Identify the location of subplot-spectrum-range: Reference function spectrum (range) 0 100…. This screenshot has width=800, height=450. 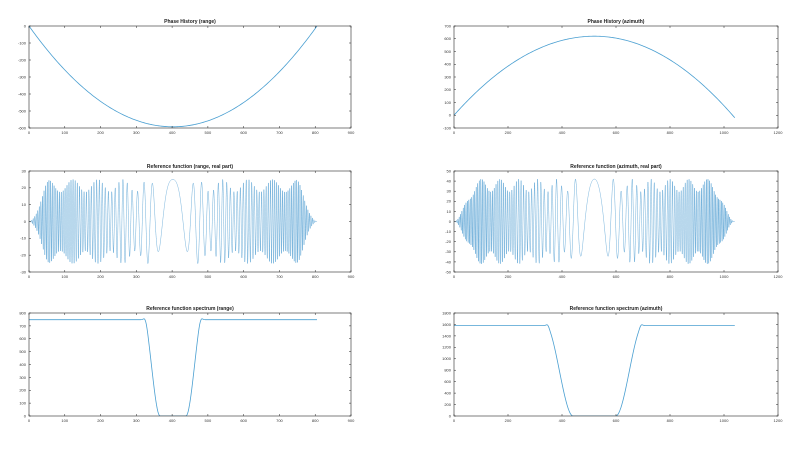
(187, 364).